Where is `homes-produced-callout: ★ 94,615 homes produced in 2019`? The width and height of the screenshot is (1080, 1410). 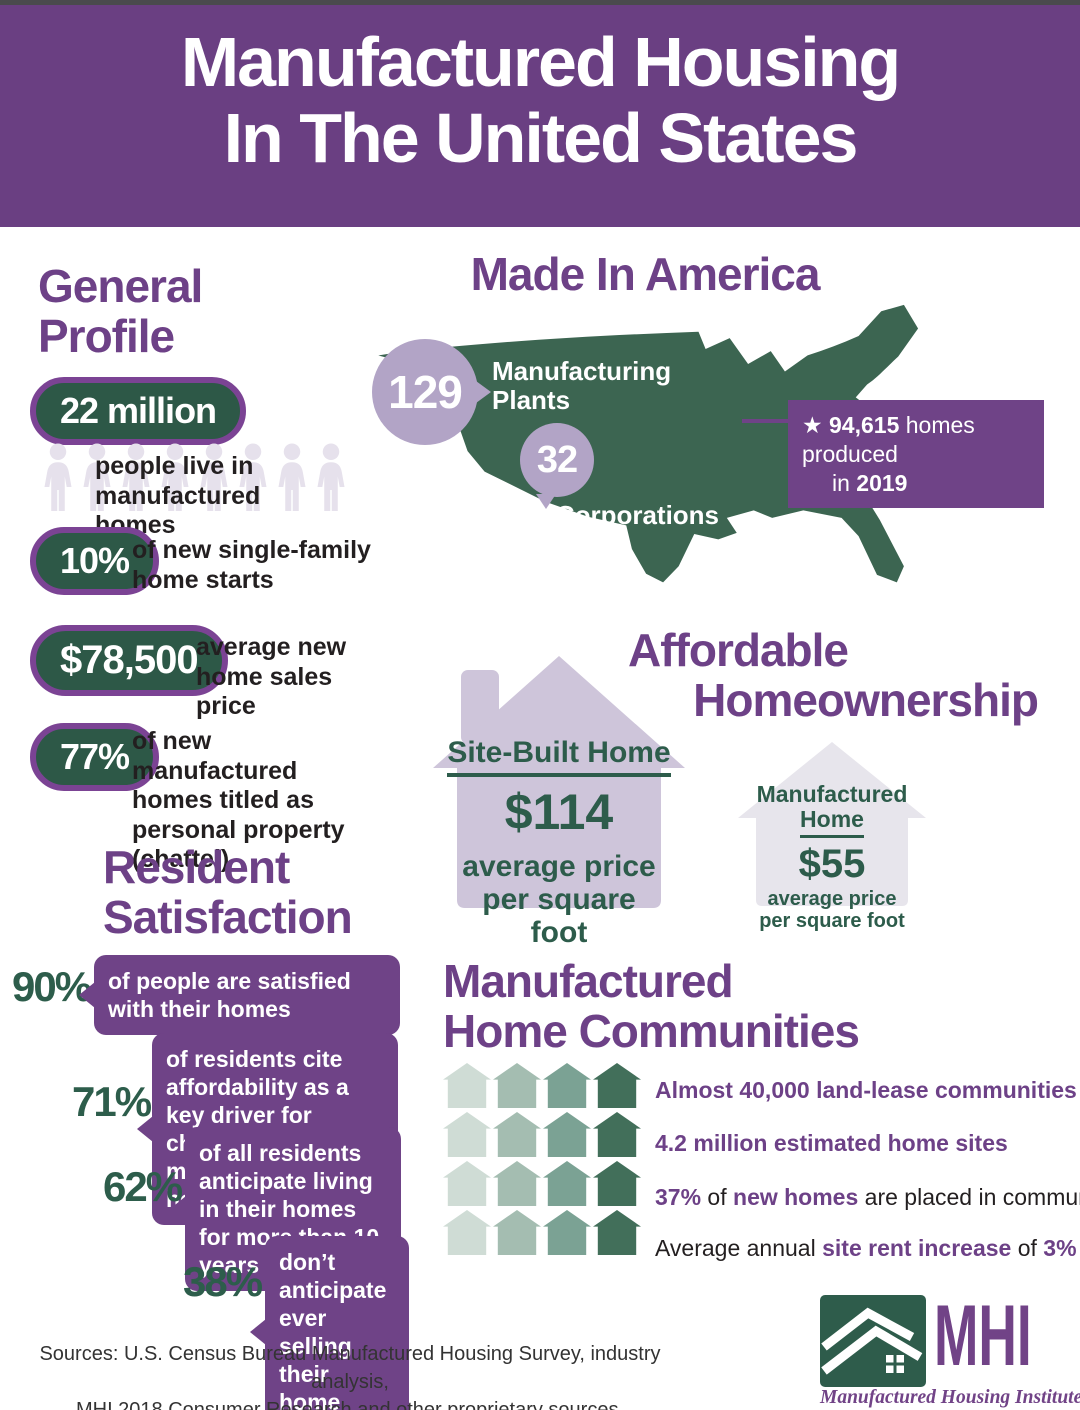 homes-produced-callout: ★ 94,615 homes produced in 2019 is located at coordinates (916, 454).